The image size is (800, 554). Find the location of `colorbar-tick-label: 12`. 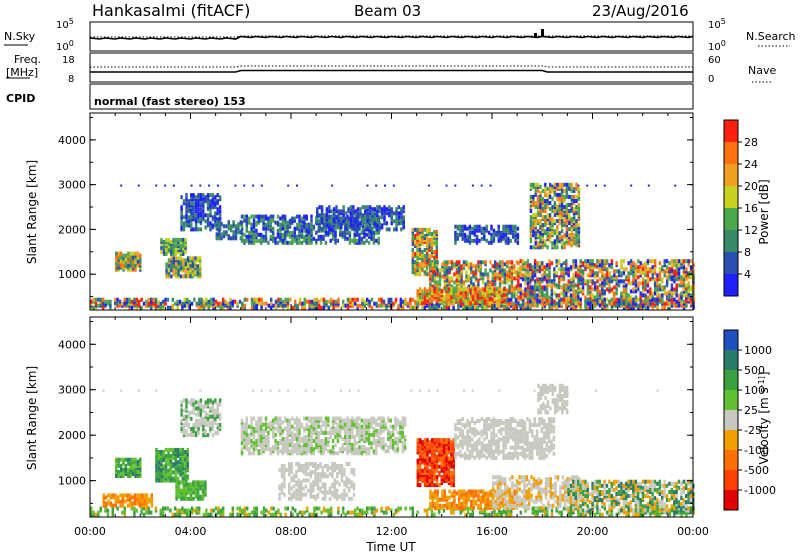

colorbar-tick-label: 12 is located at coordinates (751, 230).